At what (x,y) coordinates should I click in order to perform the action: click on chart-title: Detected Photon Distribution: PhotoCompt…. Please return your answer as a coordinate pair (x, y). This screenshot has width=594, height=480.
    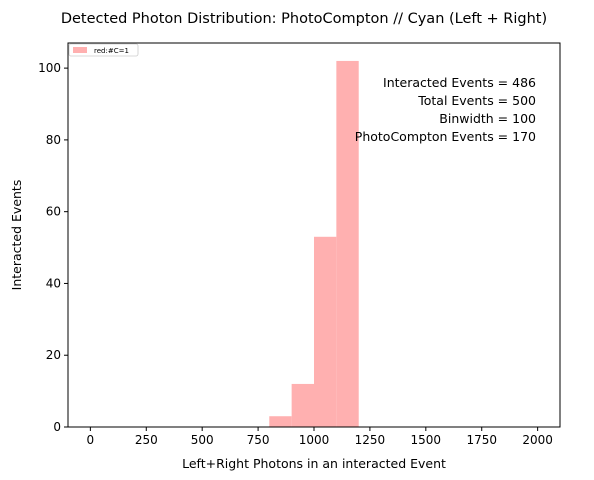
    Looking at the image, I should click on (304, 19).